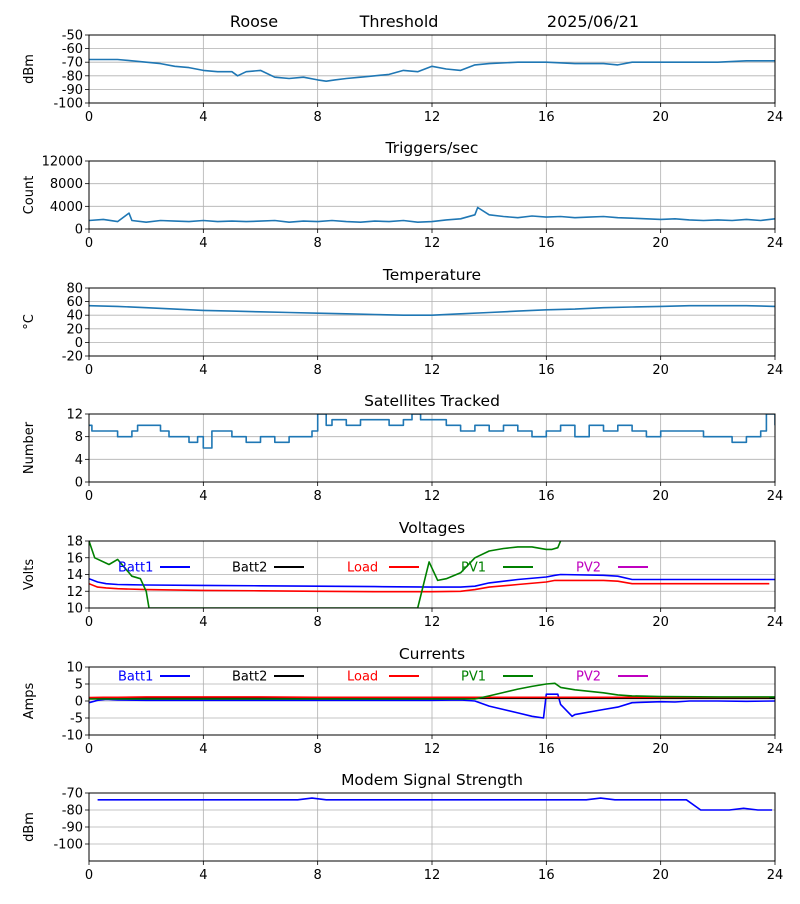  I want to click on series-line-temperature, so click(432, 310).